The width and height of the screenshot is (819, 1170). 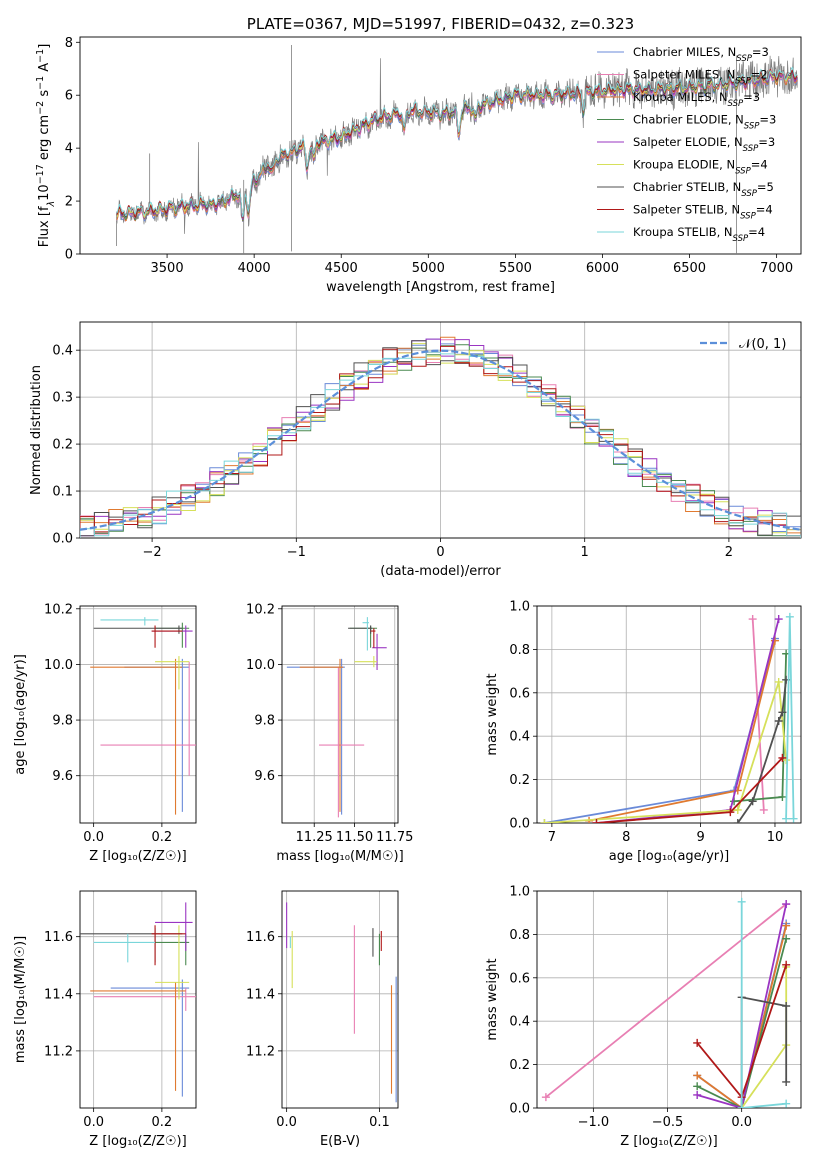 What do you see at coordinates (341, 268) in the screenshot?
I see `tick-label-x: 4500` at bounding box center [341, 268].